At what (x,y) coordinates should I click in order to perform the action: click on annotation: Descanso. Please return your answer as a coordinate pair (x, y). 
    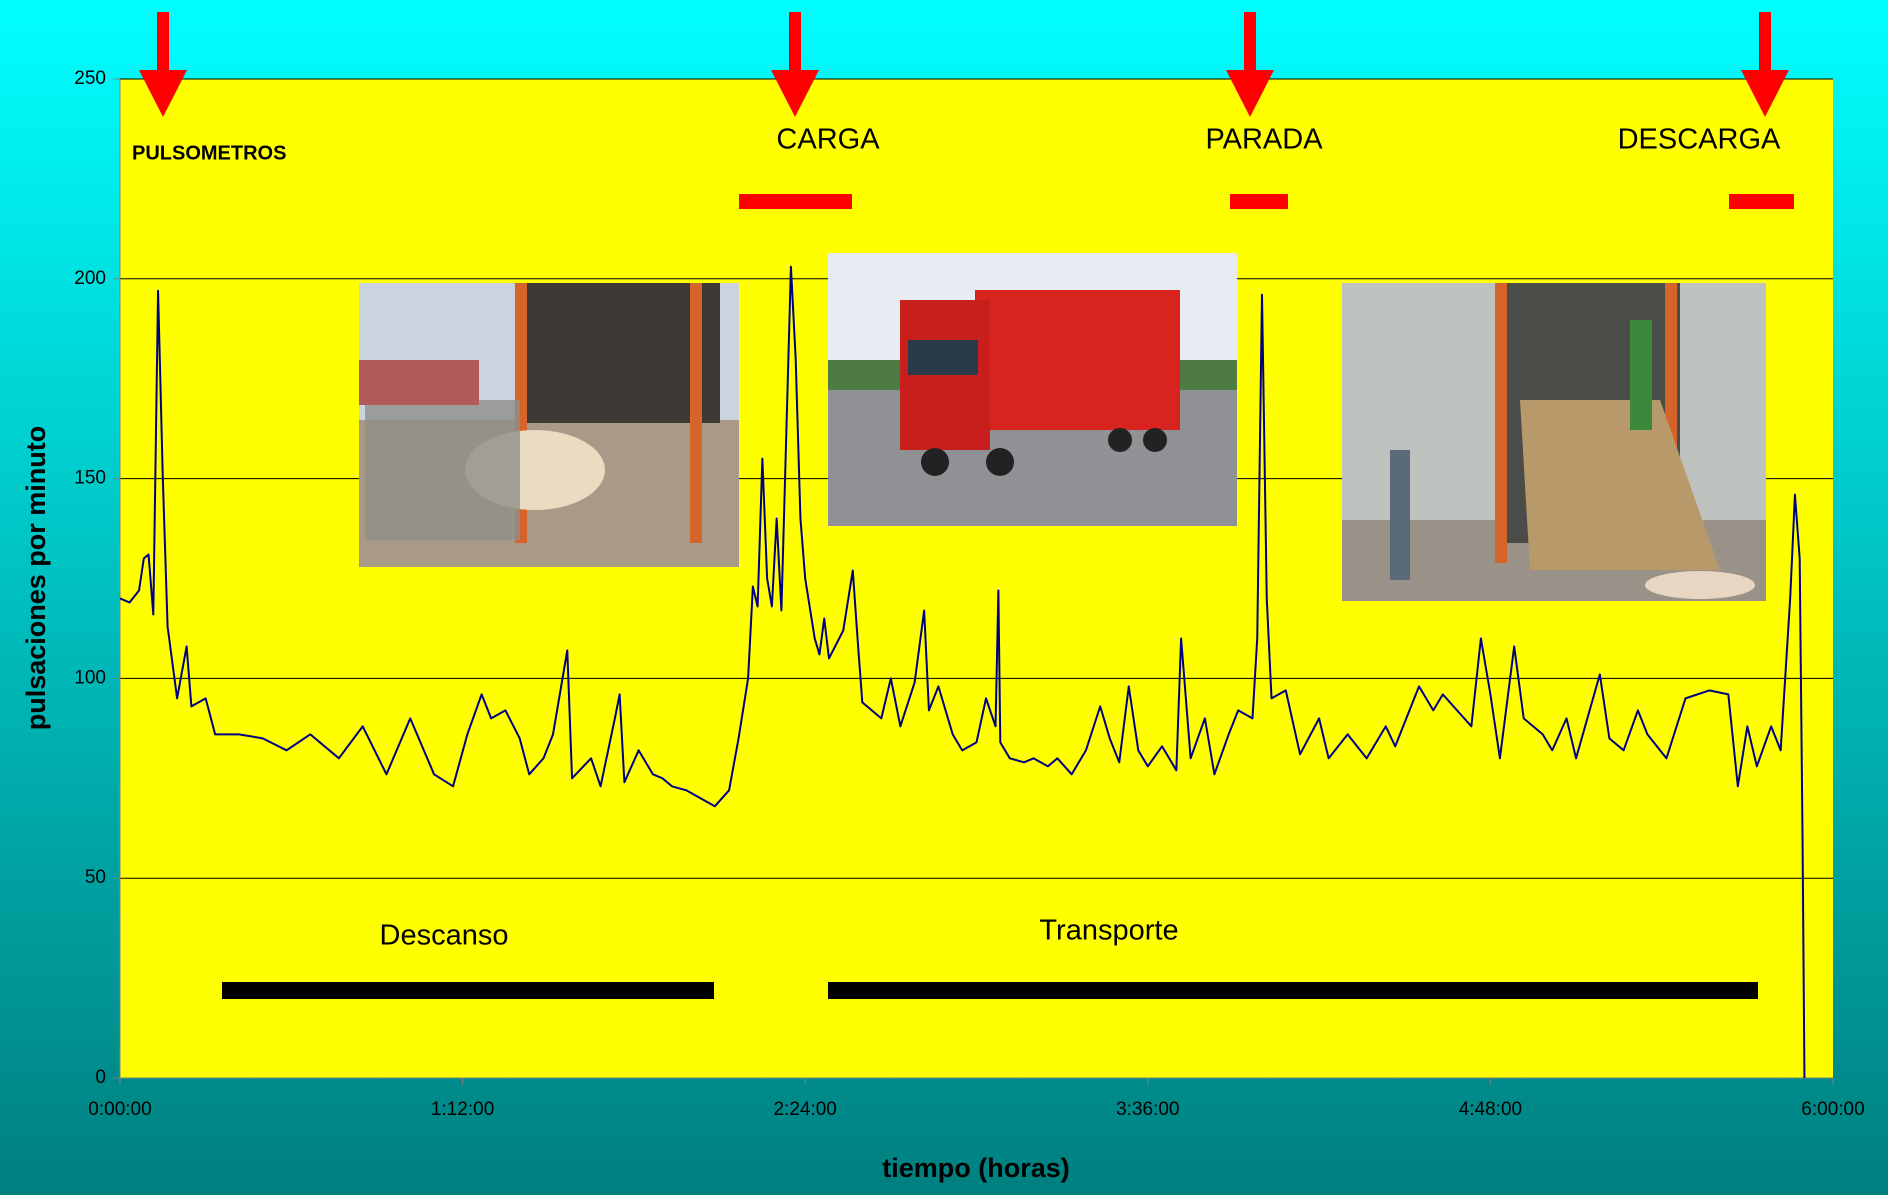
    Looking at the image, I should click on (444, 936).